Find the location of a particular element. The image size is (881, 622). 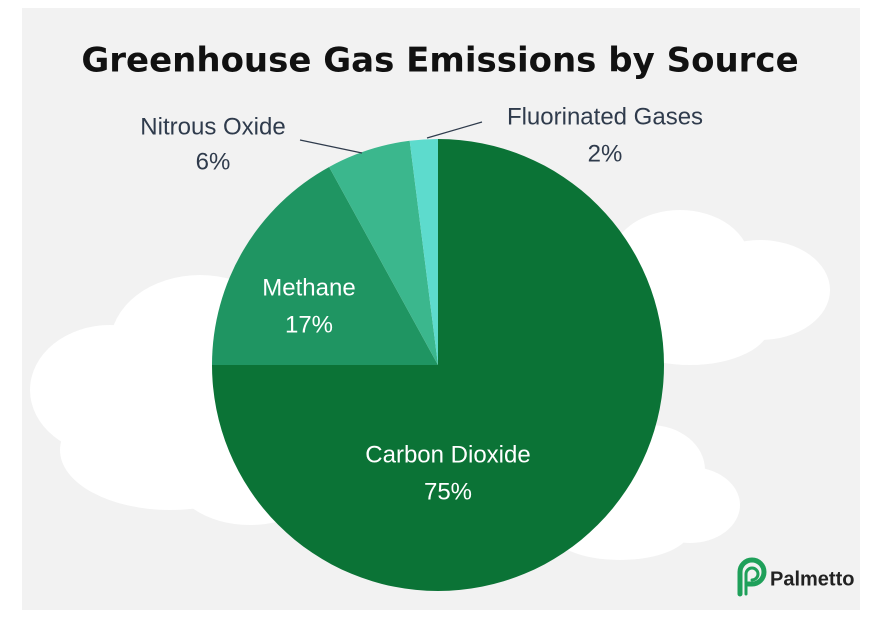

brand-name: Palmetto is located at coordinates (812, 579).